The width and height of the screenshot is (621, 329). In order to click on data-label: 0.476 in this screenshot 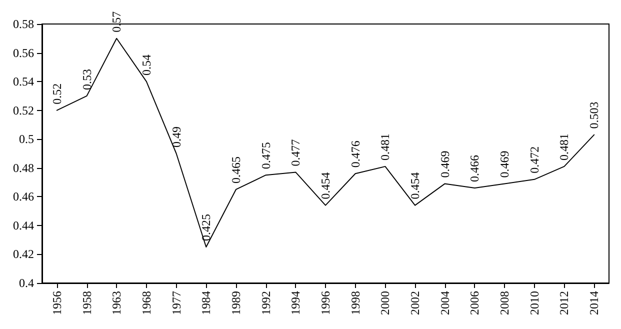, I will do `click(355, 154)`.